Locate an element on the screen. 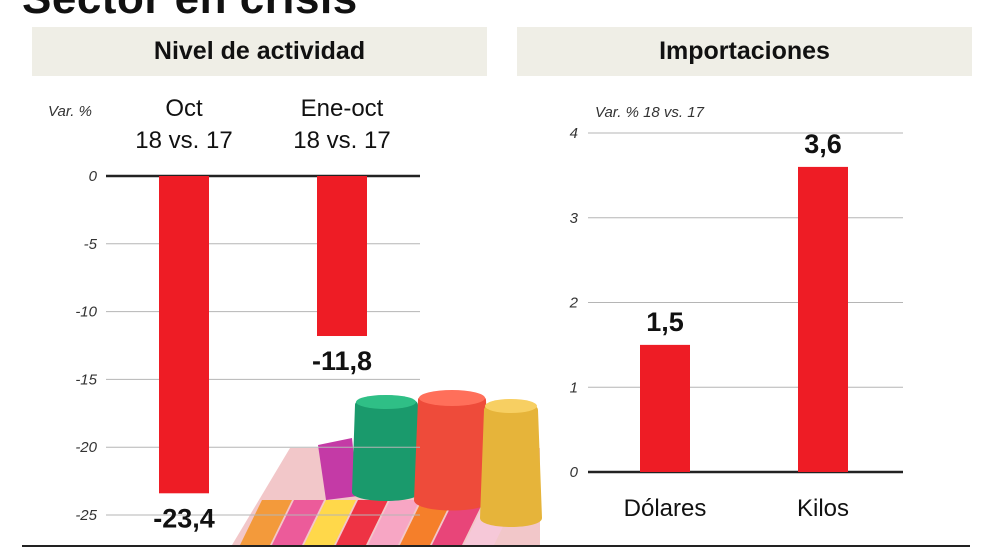 This screenshot has width=992, height=558. right-y-tick-label: 4 is located at coordinates (574, 133).